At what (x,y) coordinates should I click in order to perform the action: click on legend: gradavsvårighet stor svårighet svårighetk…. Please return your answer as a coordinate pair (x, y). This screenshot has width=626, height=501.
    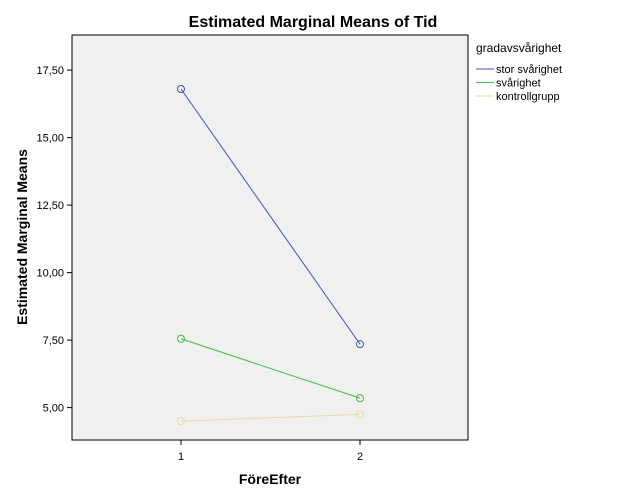
    Looking at the image, I should click on (519, 72).